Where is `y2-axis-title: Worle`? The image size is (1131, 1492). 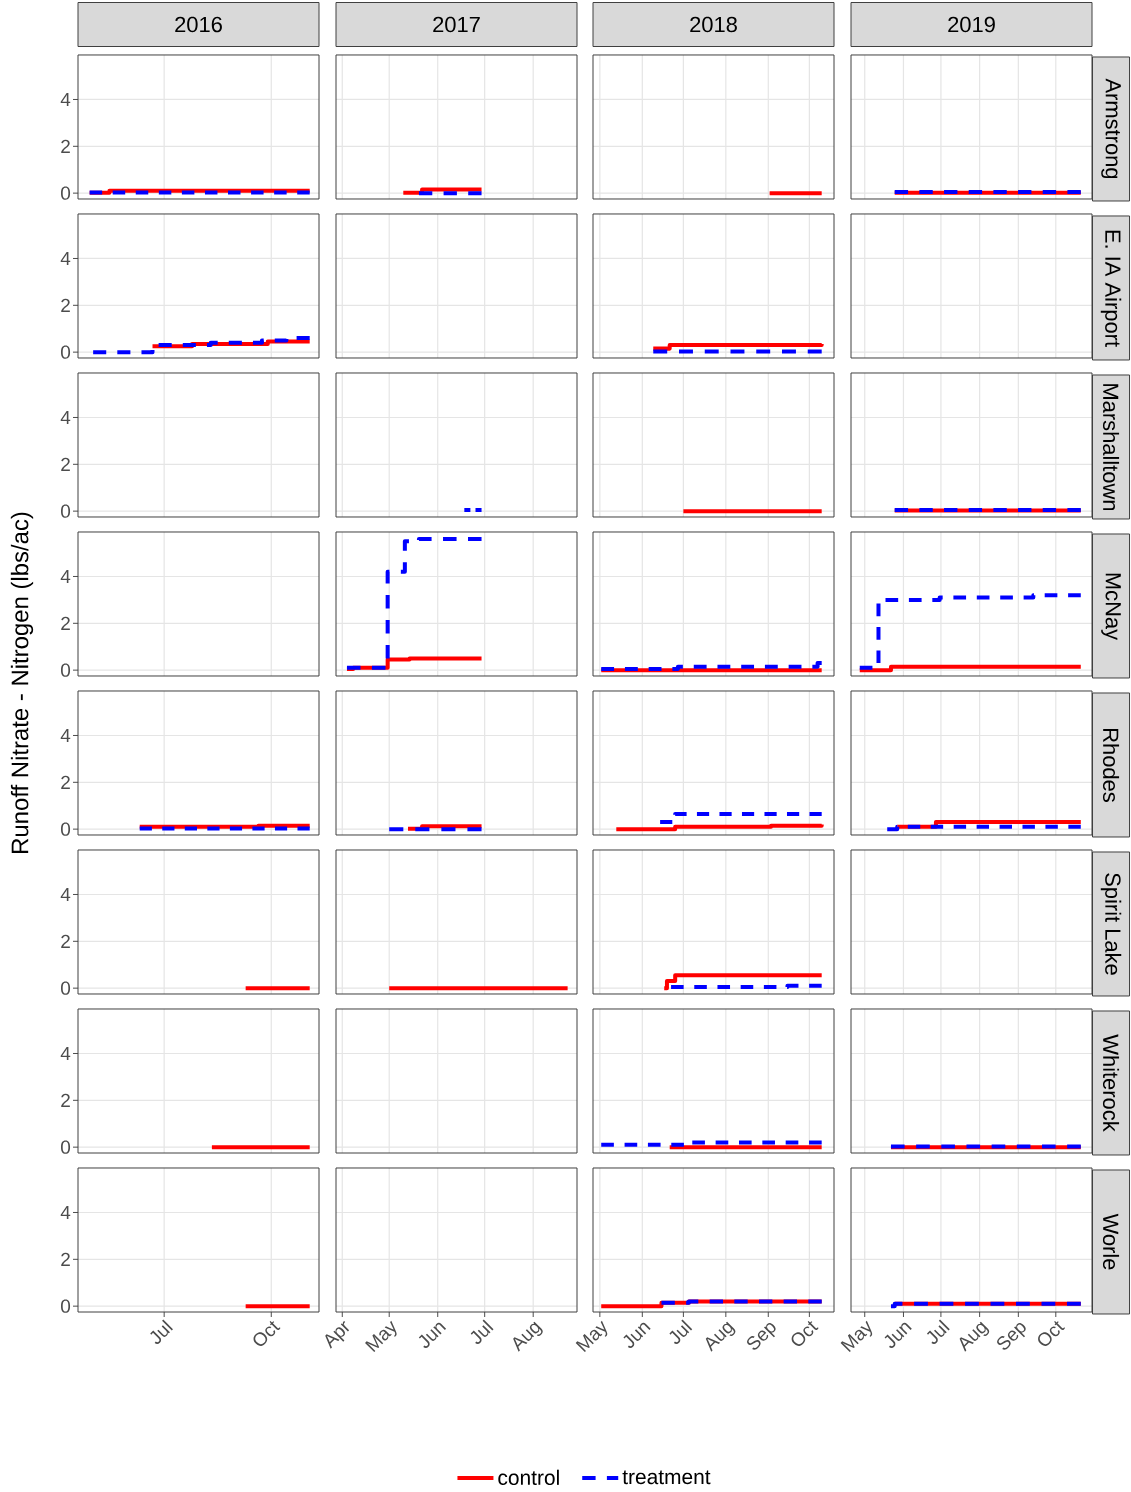
y2-axis-title: Worle is located at coordinates (1111, 1241).